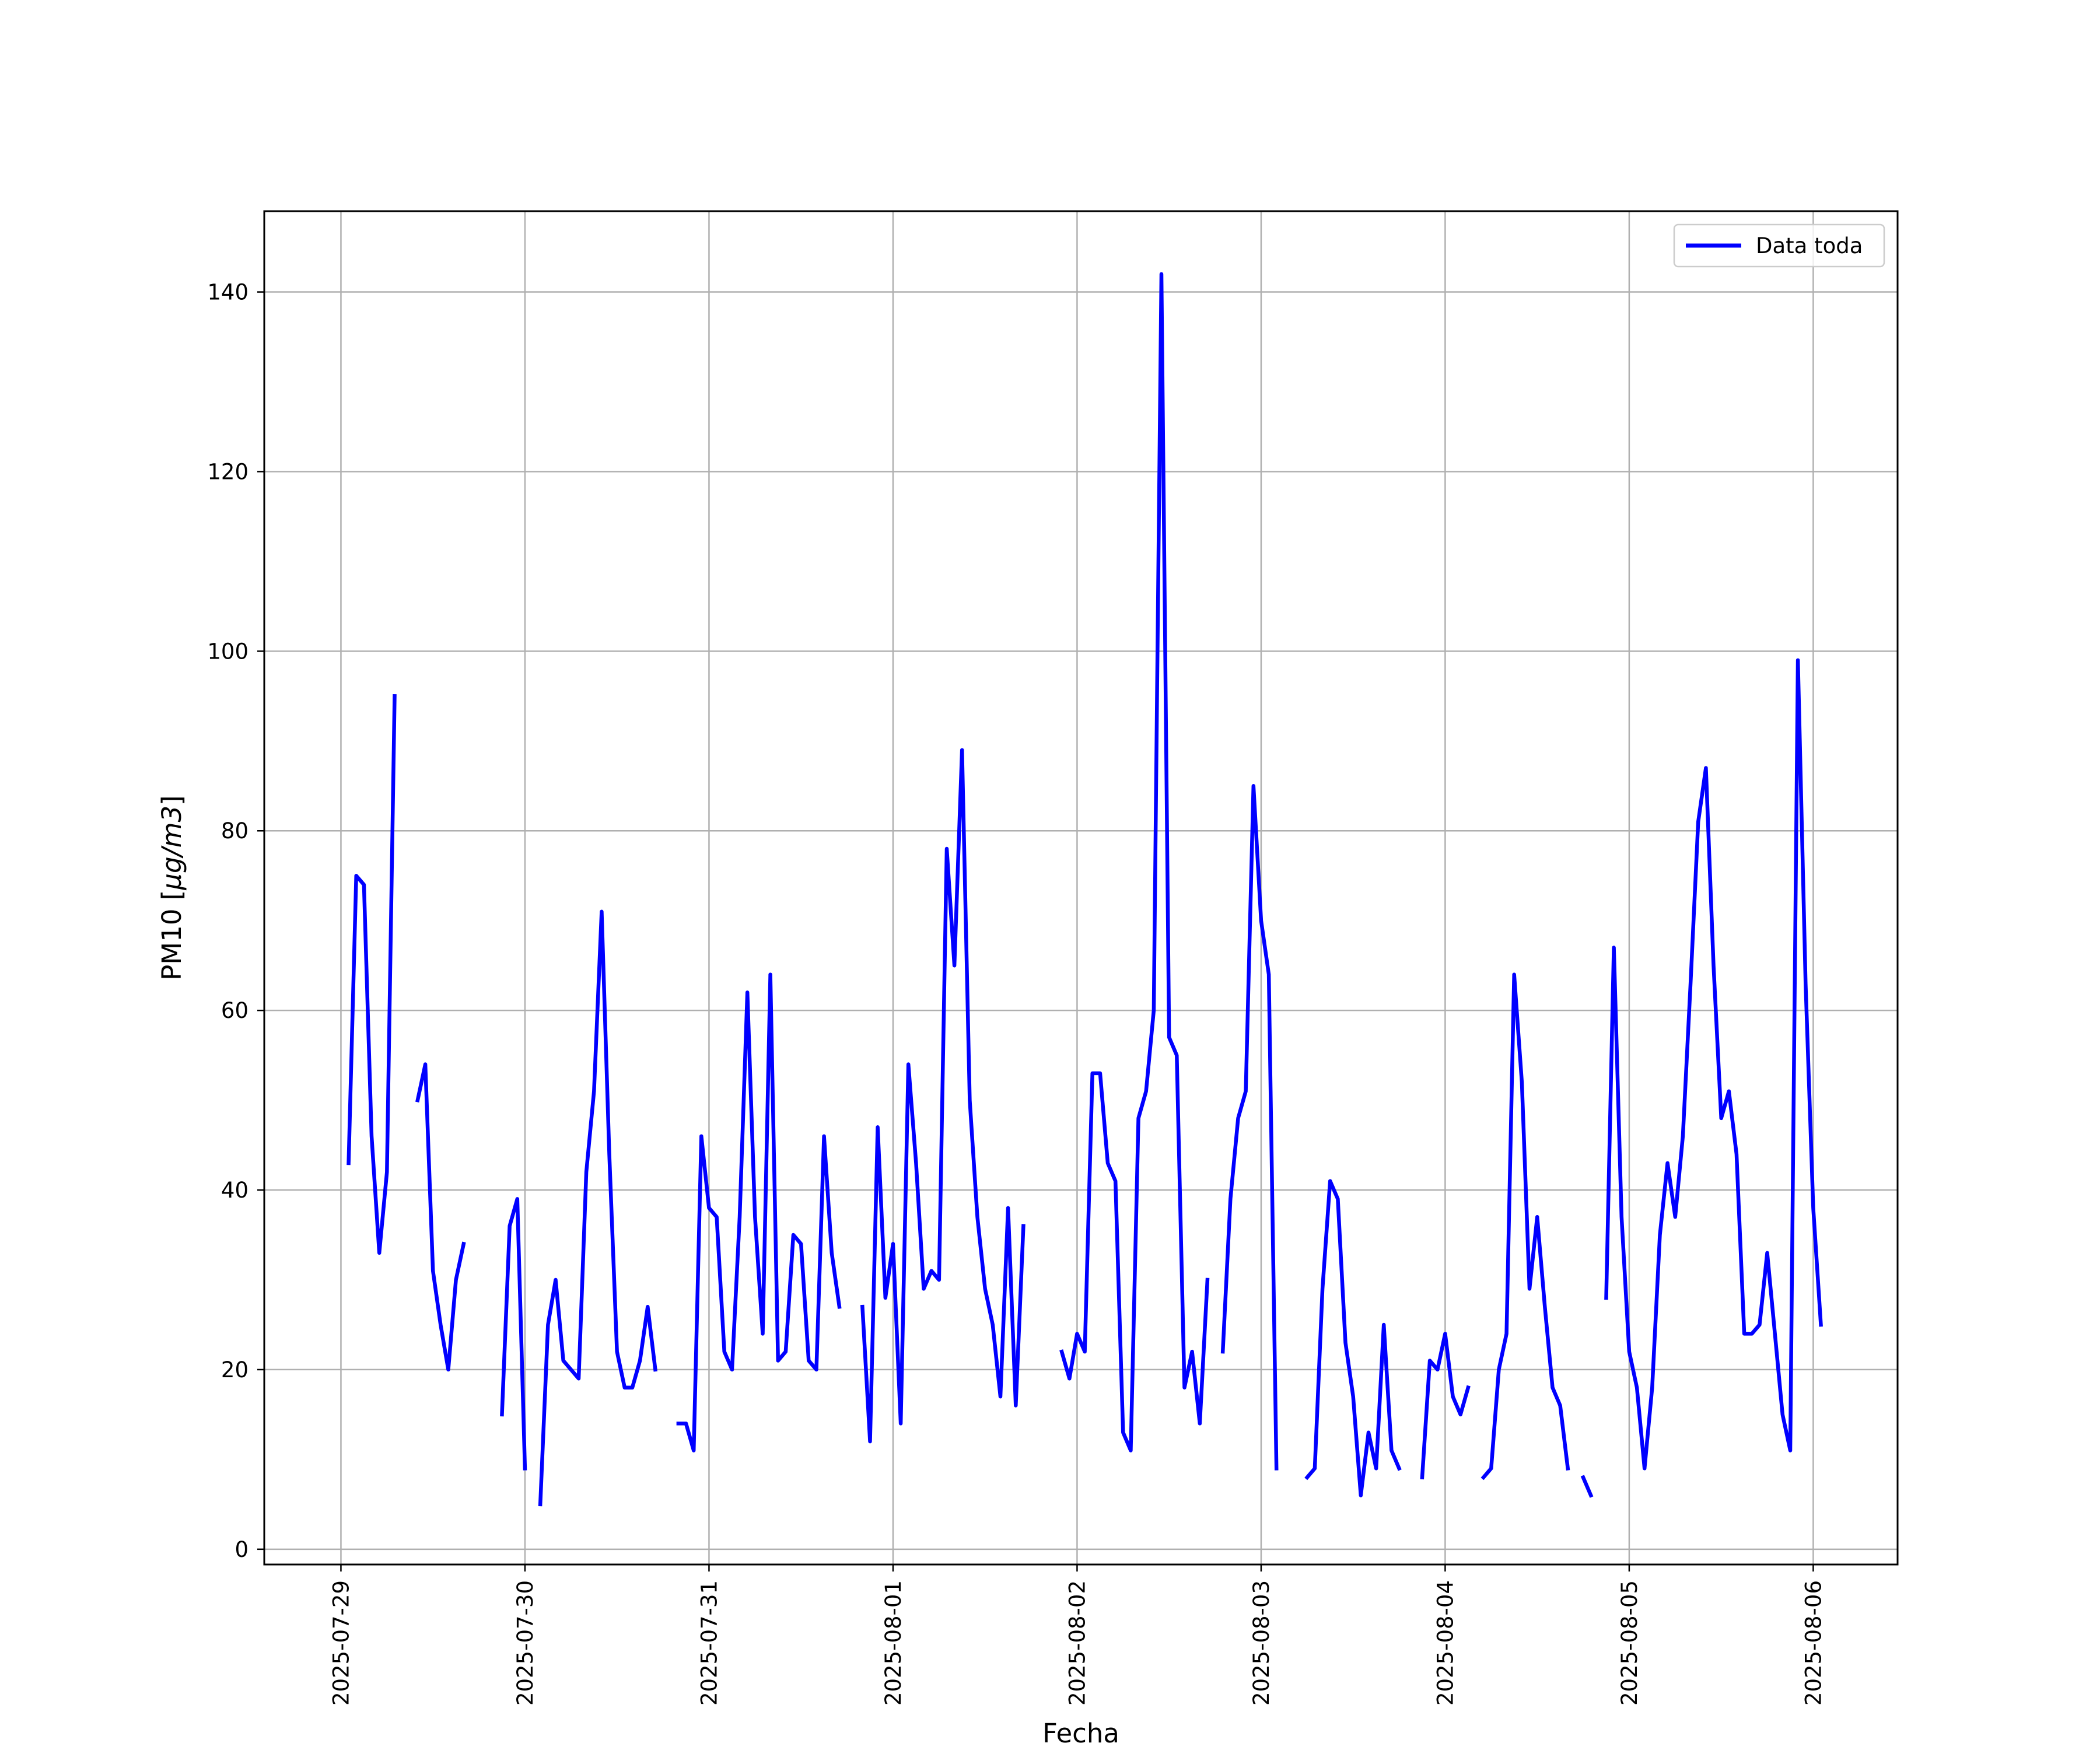 This screenshot has height=1750, width=2100. I want to click on x-tick-label: 2025-08-06, so click(1813, 1643).